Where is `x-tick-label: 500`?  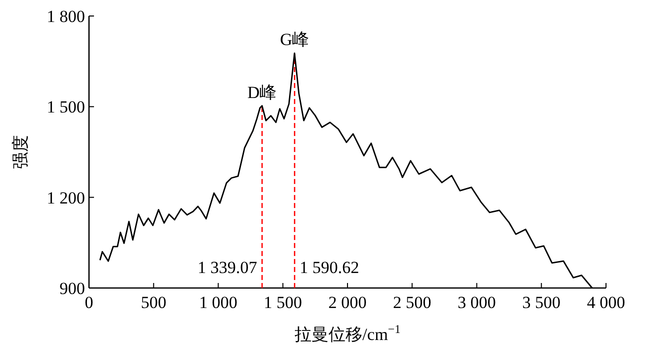 x-tick-label: 500 is located at coordinates (153, 302).